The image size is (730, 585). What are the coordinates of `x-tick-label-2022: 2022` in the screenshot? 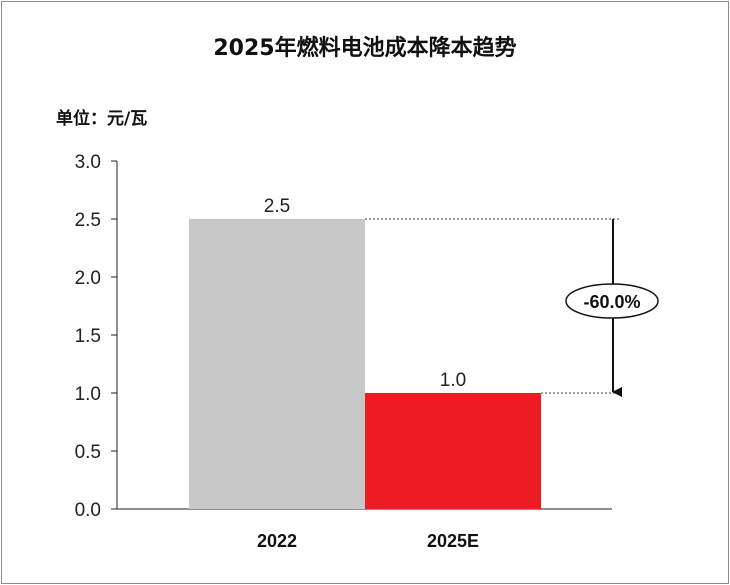 It's located at (277, 541).